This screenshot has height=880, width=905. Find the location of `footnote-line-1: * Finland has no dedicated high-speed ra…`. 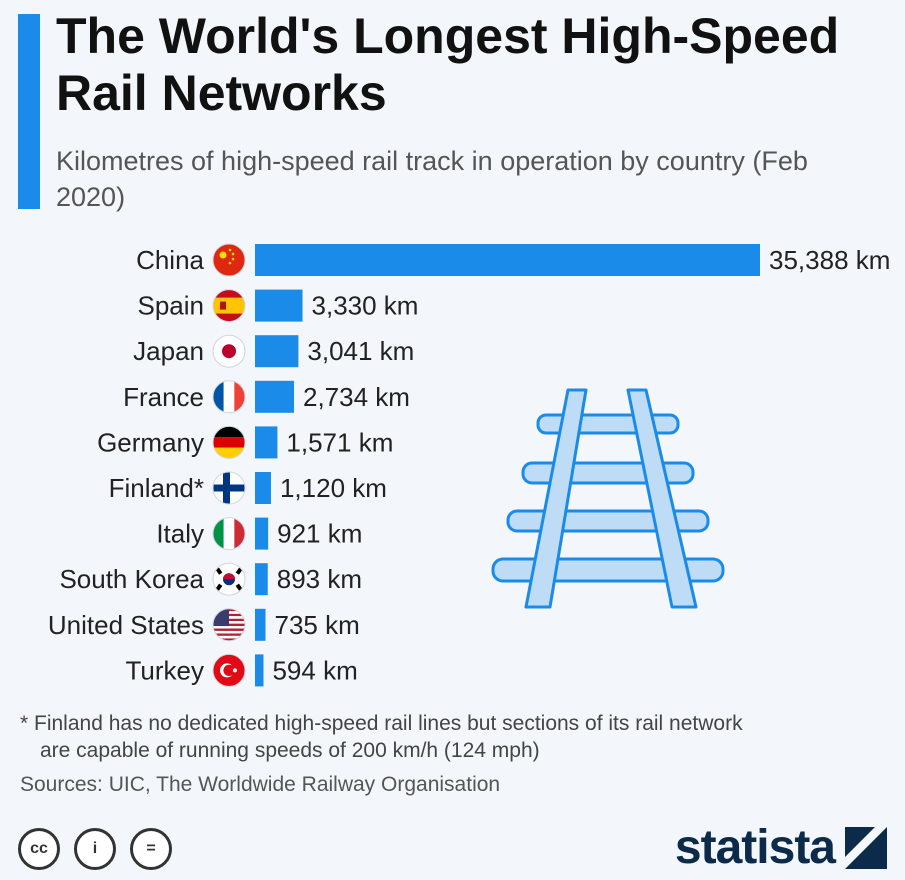

footnote-line-1: * Finland has no dedicated high-speed ra… is located at coordinates (381, 723).